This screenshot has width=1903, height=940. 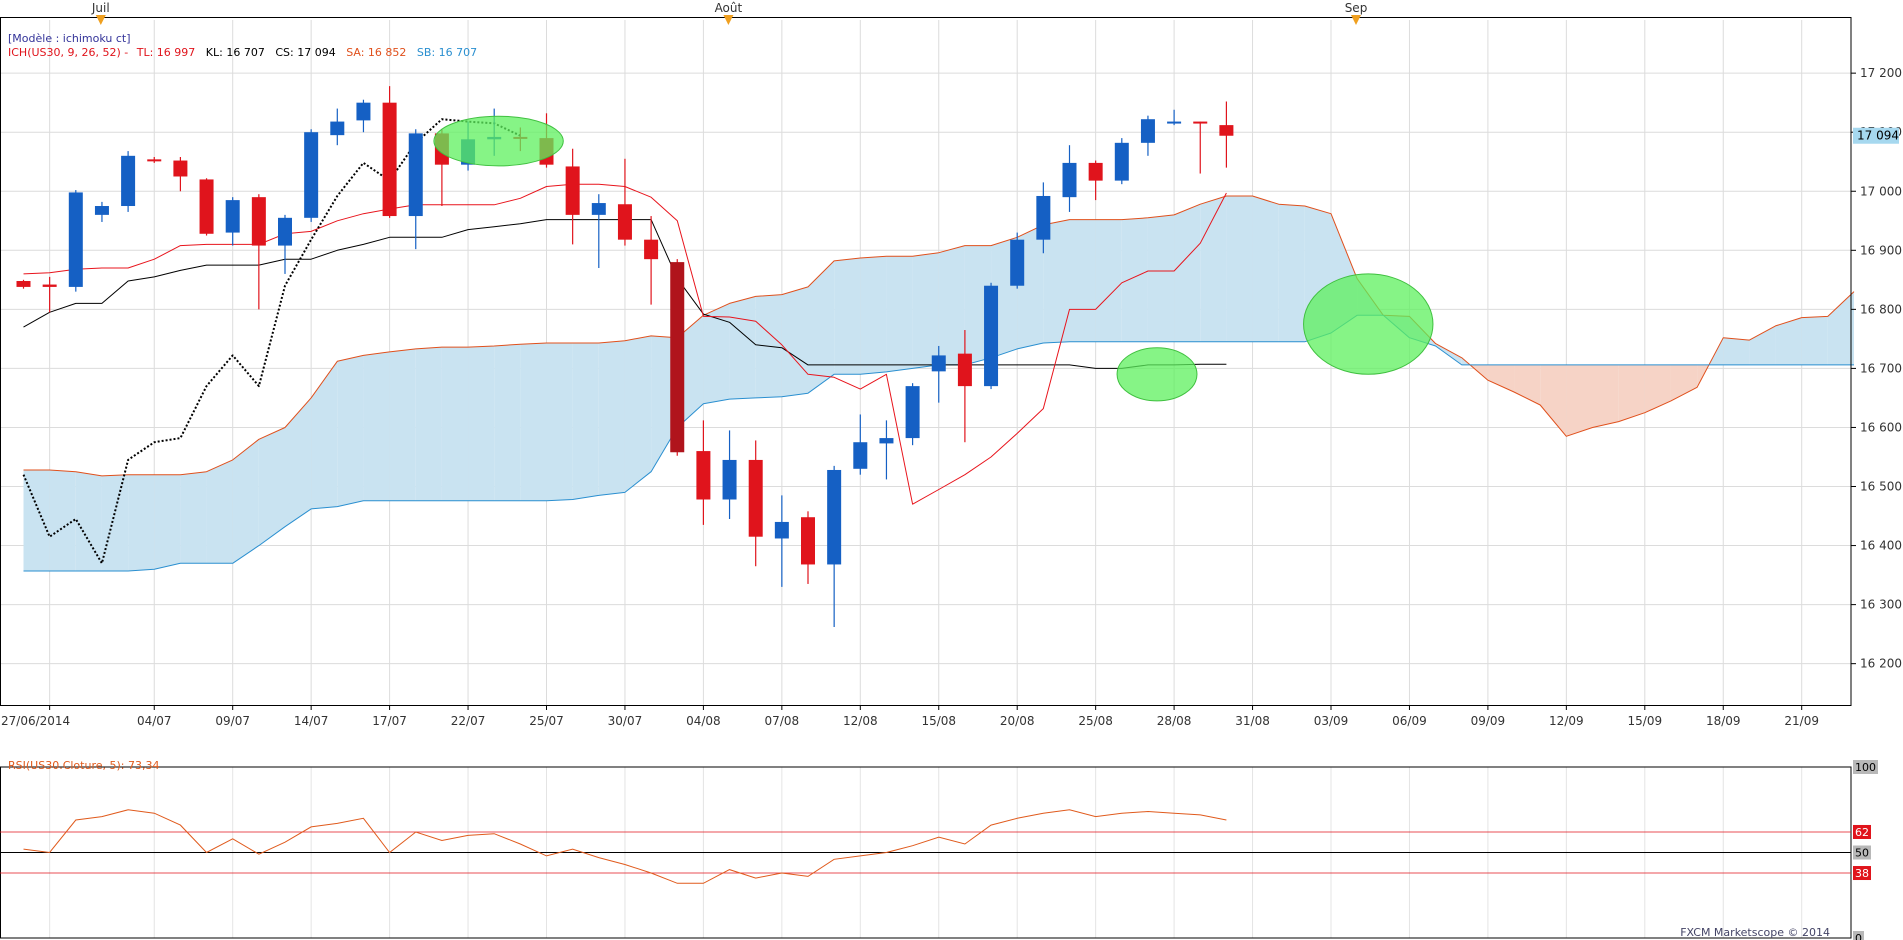 I want to click on legend-model: [Modèle : ichimoku ct], so click(x=69, y=38).